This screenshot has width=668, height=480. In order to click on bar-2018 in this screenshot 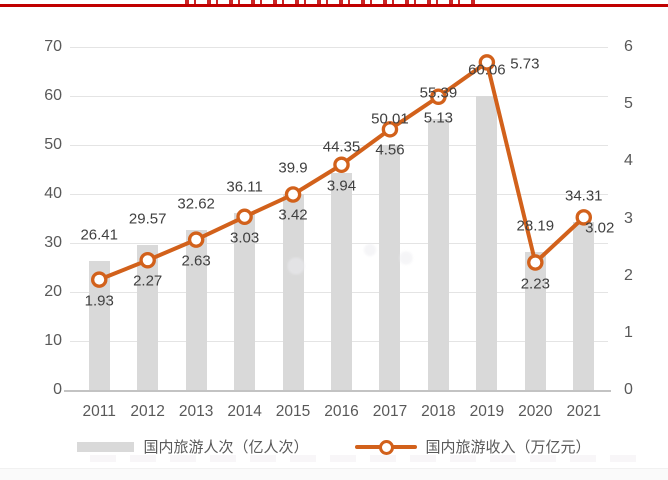, I will do `click(438, 254)`.